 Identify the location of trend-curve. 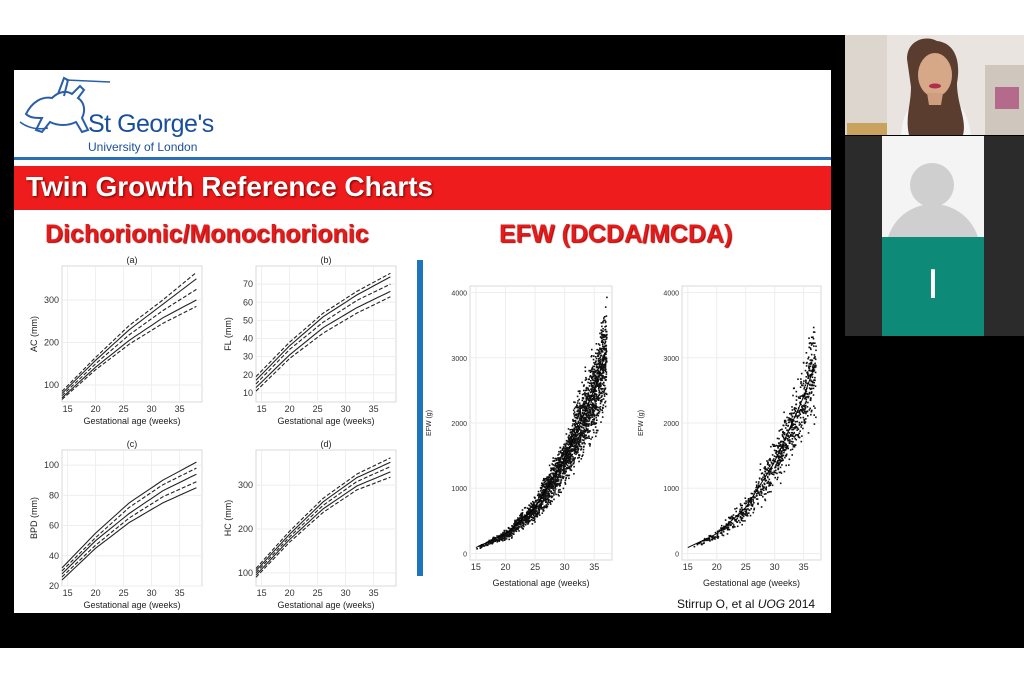
(751, 456).